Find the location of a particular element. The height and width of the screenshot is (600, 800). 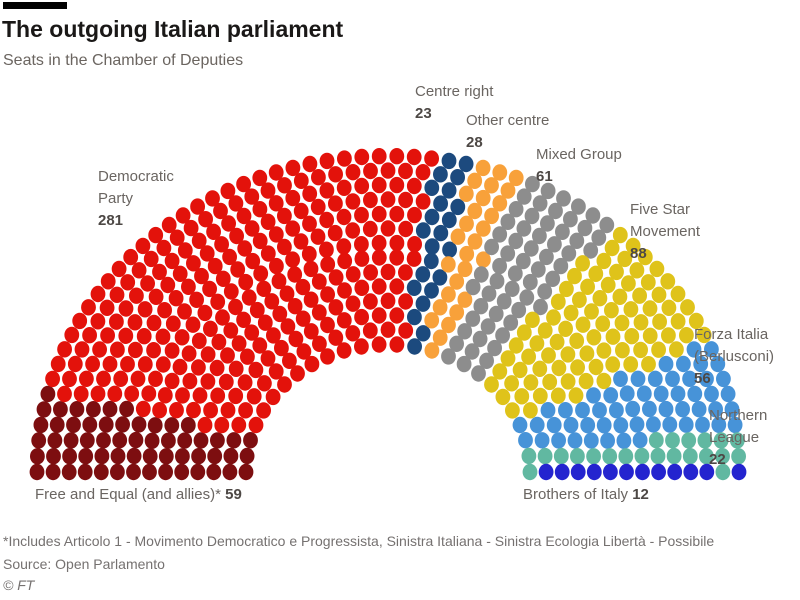

label-line: Five Star is located at coordinates (660, 209).